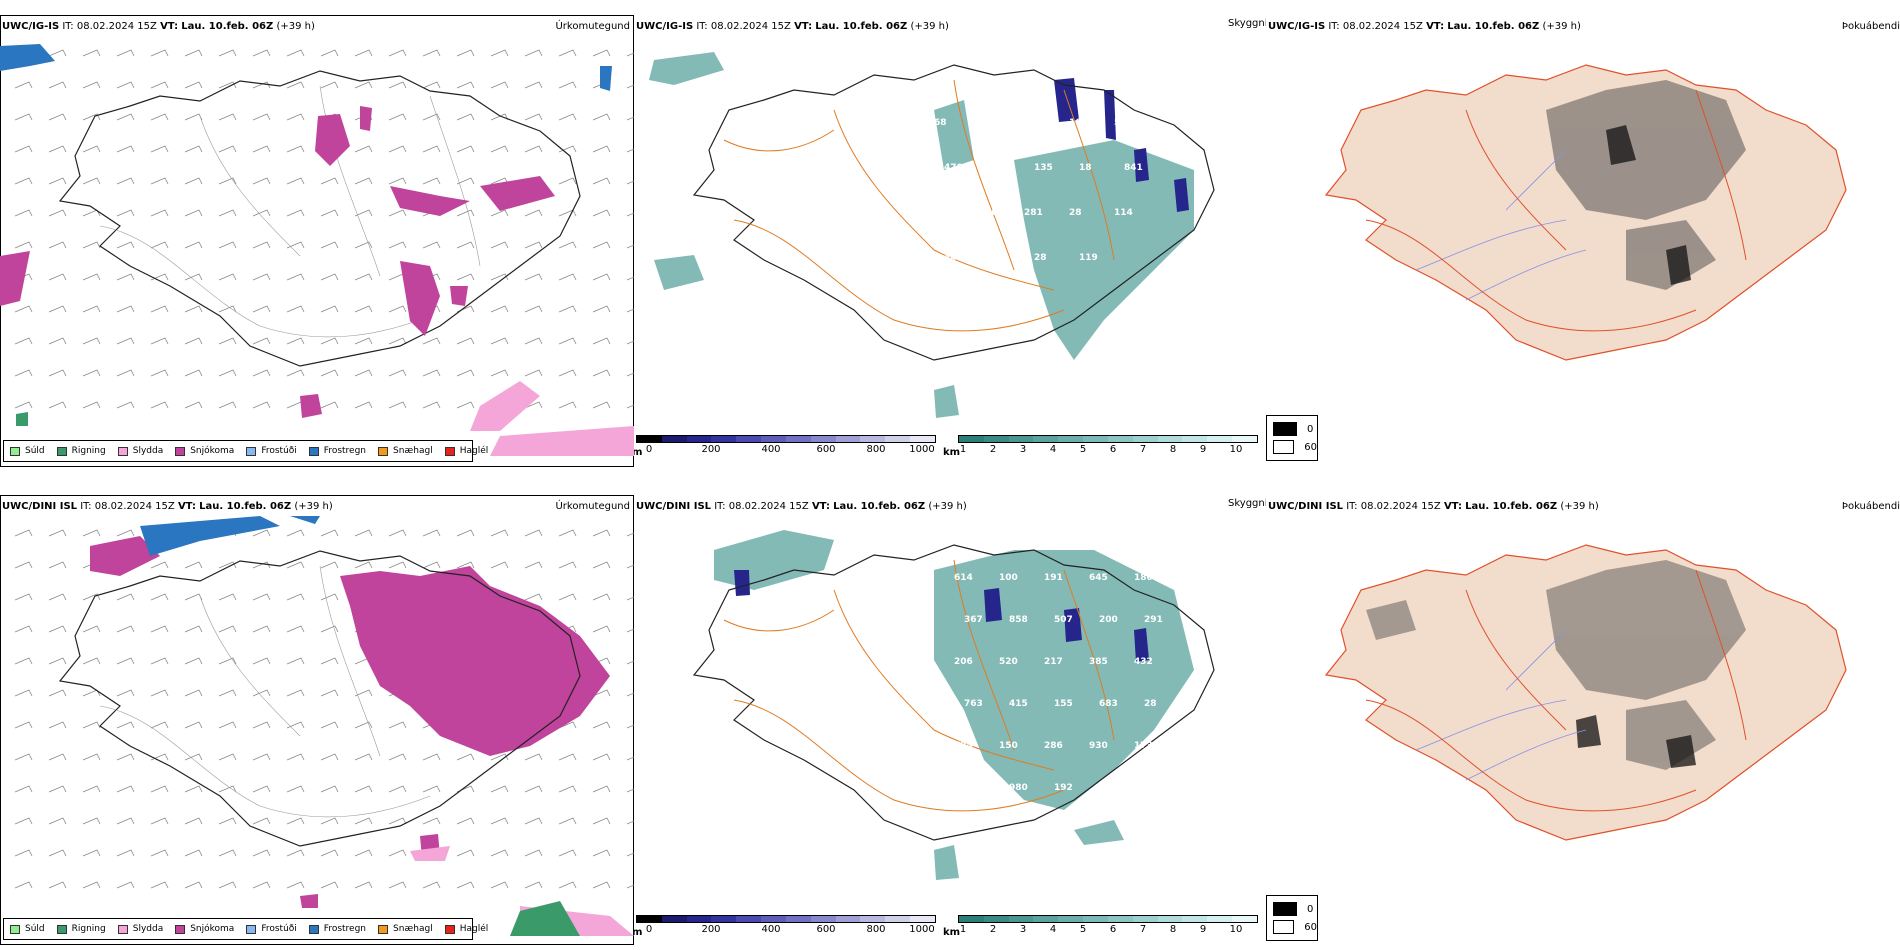 The height and width of the screenshot is (950, 1900). I want to click on rain-areas, so click(22, 419).